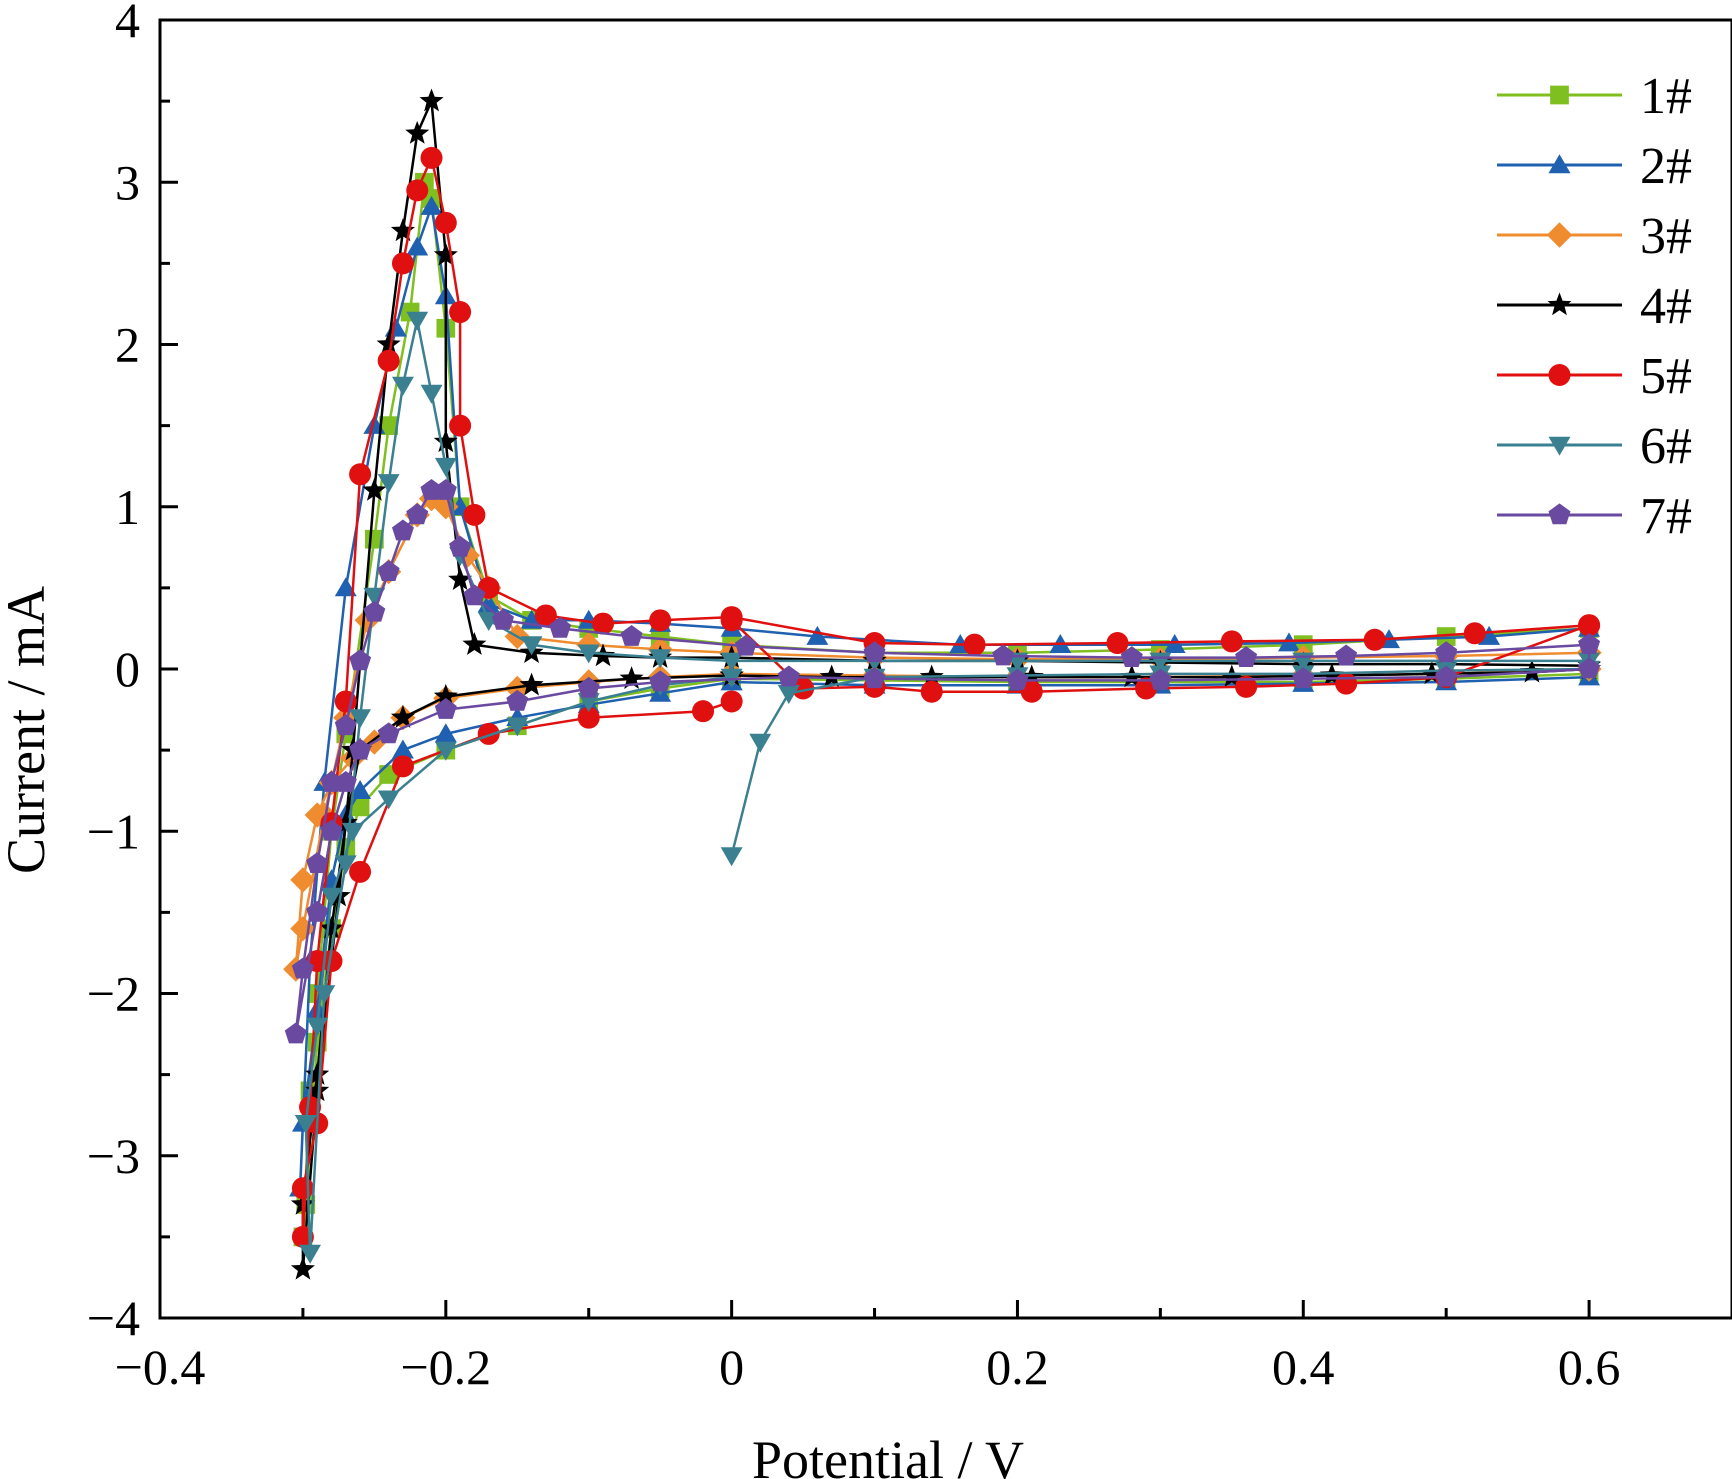 Image resolution: width=1732 pixels, height=1479 pixels. I want to click on legend-label: 4#, so click(1666, 306).